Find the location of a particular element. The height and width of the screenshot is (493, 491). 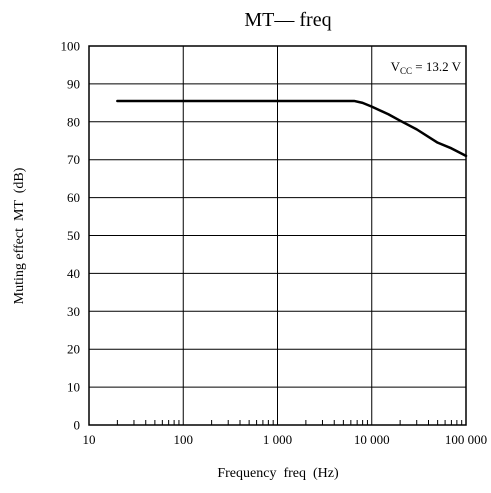

y-tick-label: 80 is located at coordinates (73, 121).